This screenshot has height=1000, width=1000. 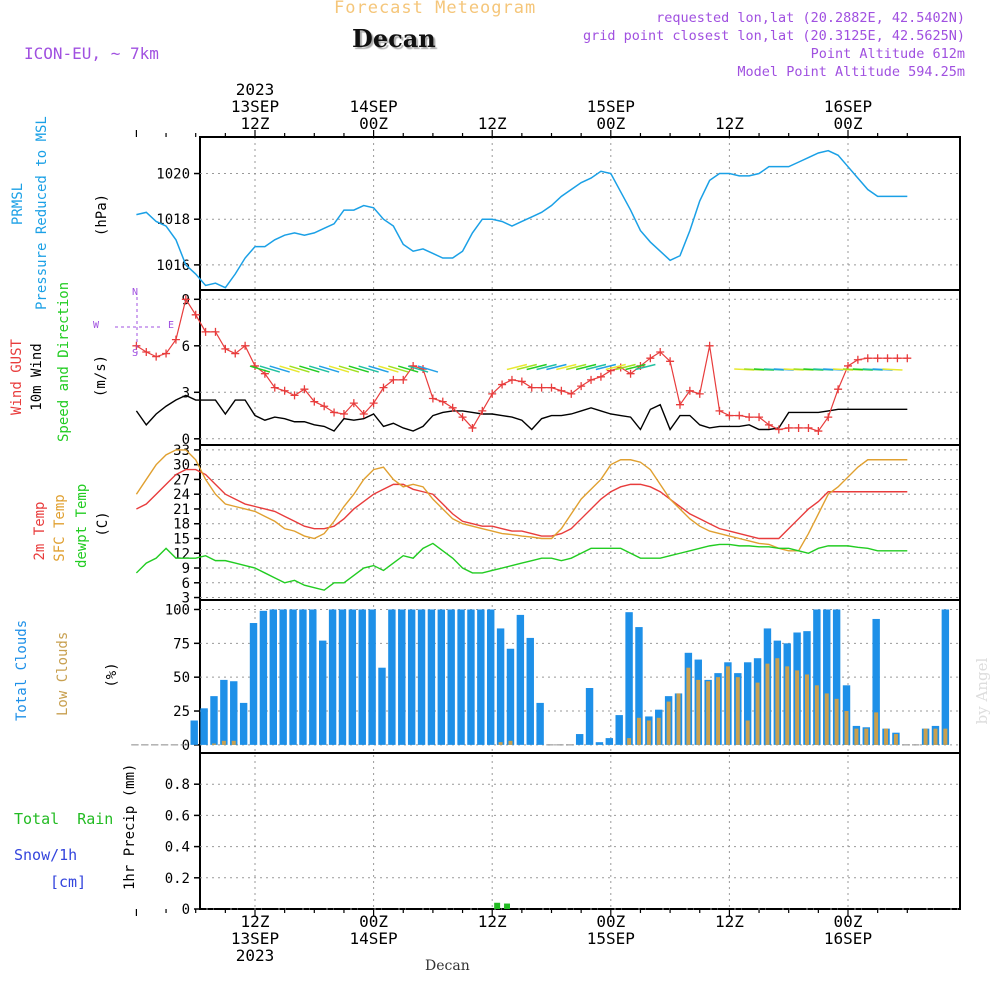 I want to click on x-label-top: 15SEP, so click(x=611, y=106).